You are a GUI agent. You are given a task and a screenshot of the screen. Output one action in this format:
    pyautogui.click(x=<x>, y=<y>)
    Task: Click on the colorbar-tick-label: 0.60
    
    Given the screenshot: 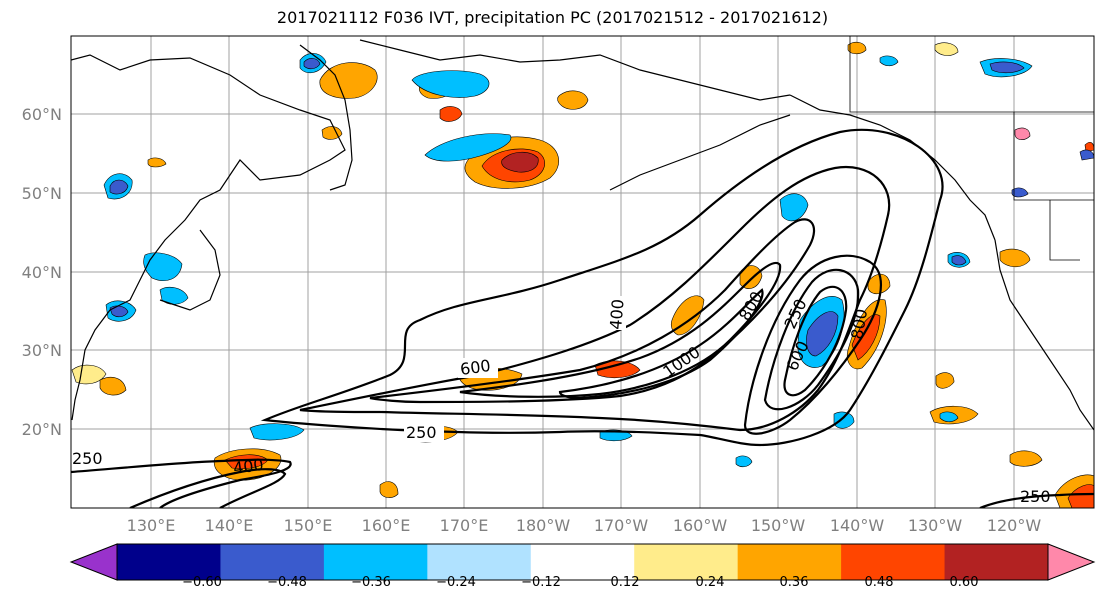 What is the action you would take?
    pyautogui.click(x=964, y=582)
    